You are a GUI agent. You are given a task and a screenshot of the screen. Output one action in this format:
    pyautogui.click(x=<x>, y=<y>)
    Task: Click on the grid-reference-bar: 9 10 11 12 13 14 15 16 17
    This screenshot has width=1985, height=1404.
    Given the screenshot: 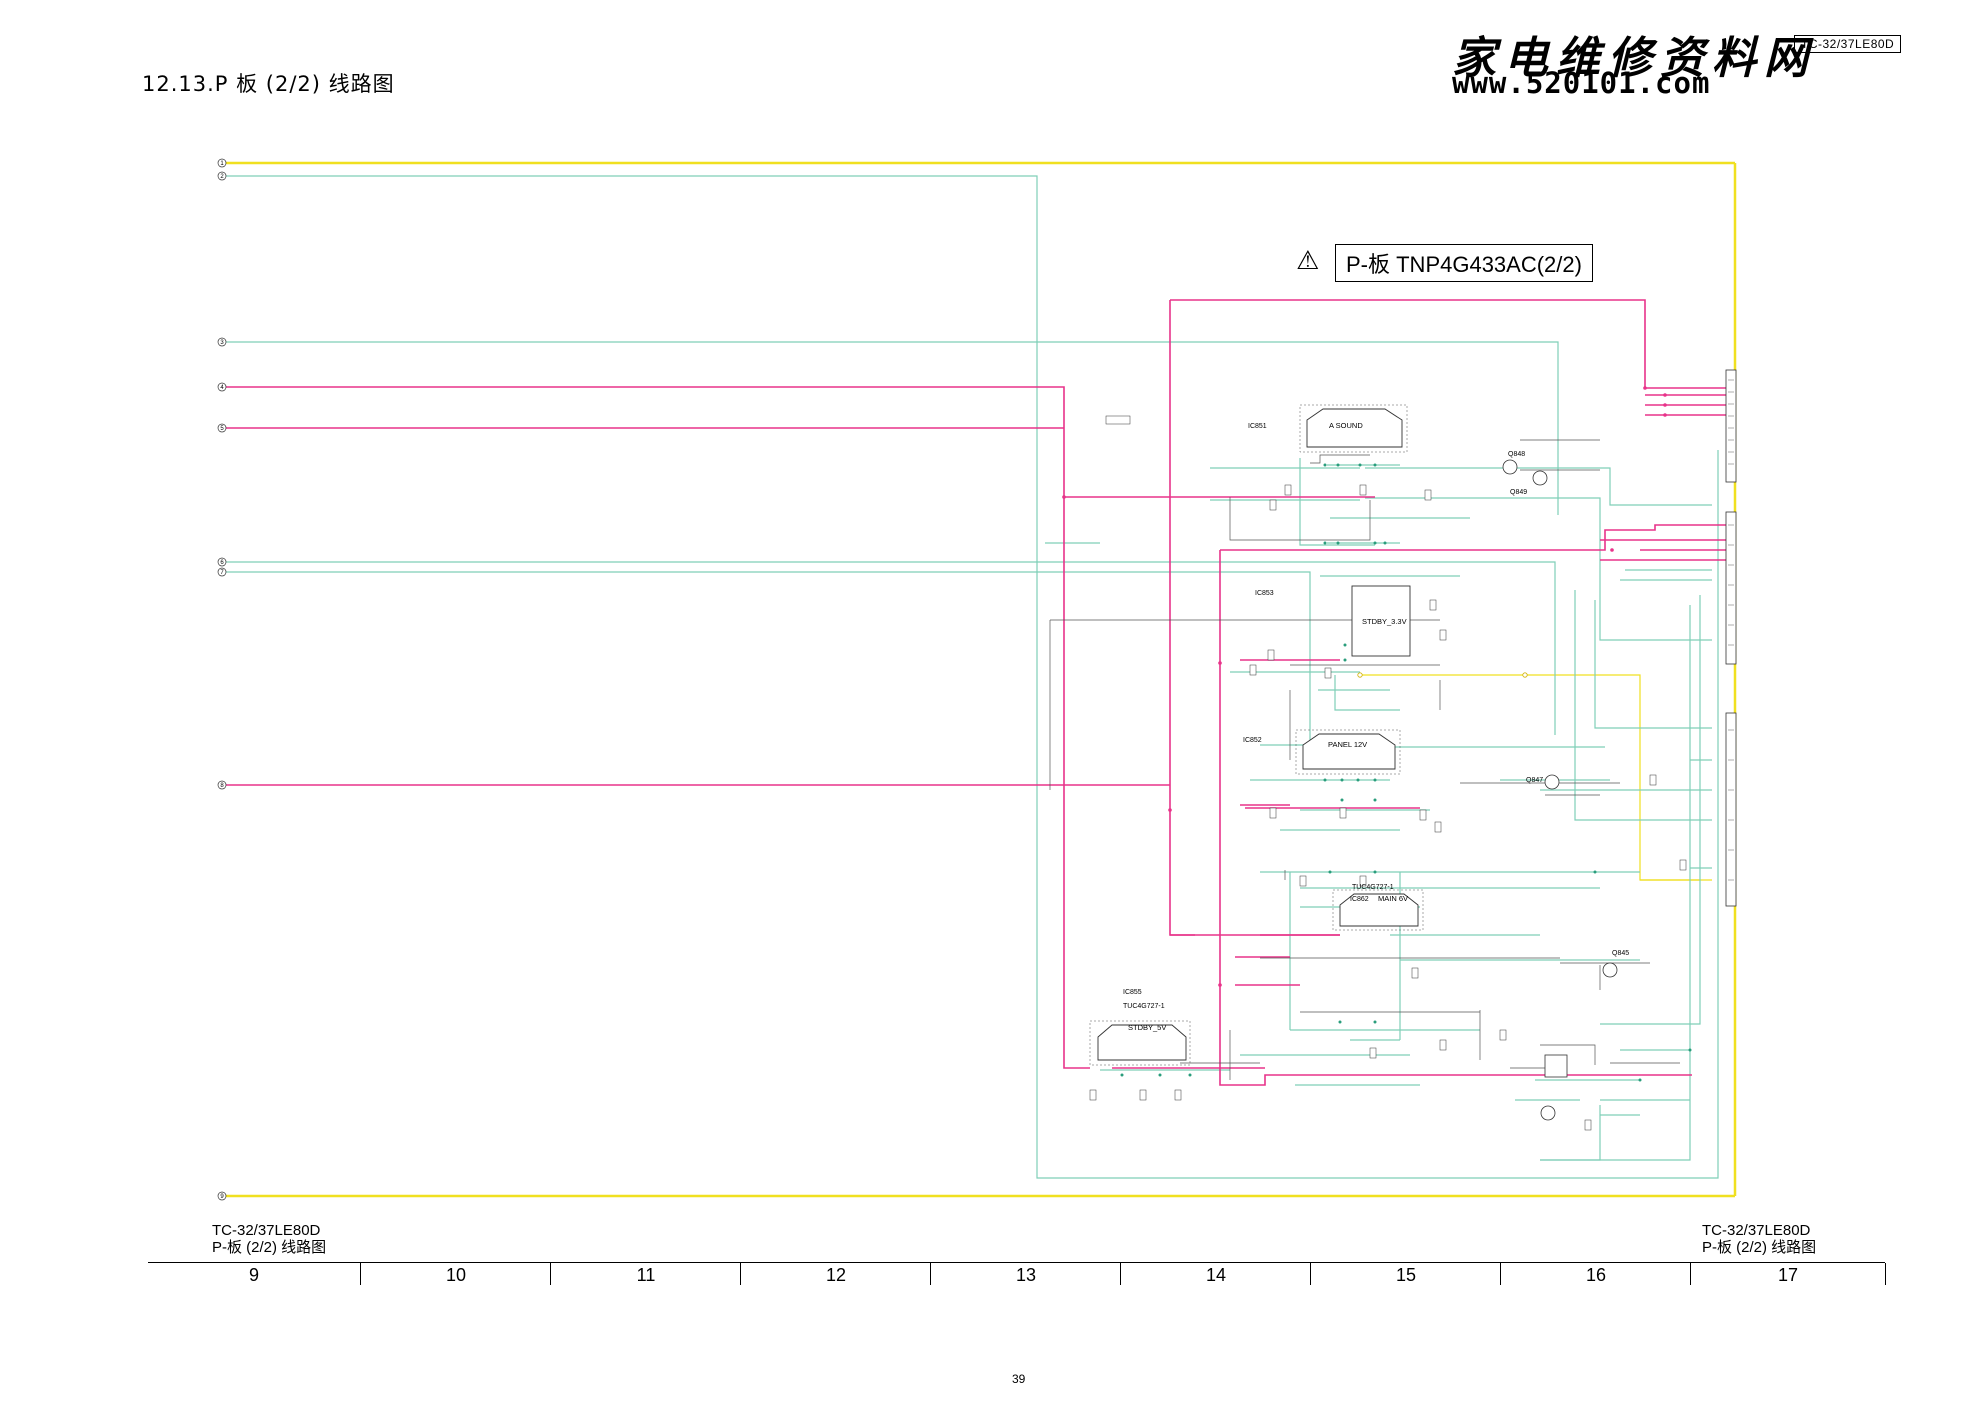 What is the action you would take?
    pyautogui.click(x=1017, y=1274)
    